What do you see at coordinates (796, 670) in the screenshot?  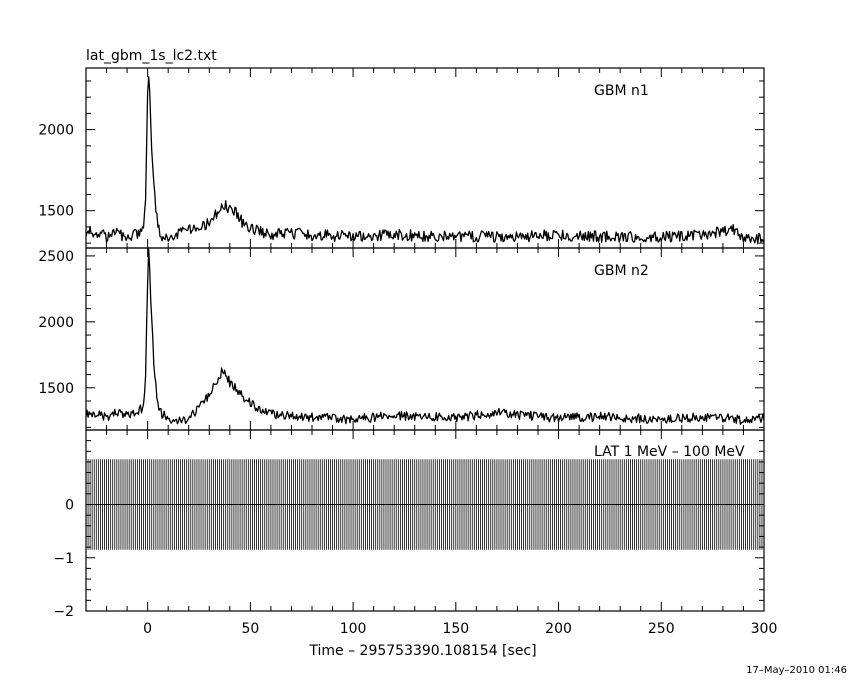 I see `timestamp: 17–May–2010 01:46` at bounding box center [796, 670].